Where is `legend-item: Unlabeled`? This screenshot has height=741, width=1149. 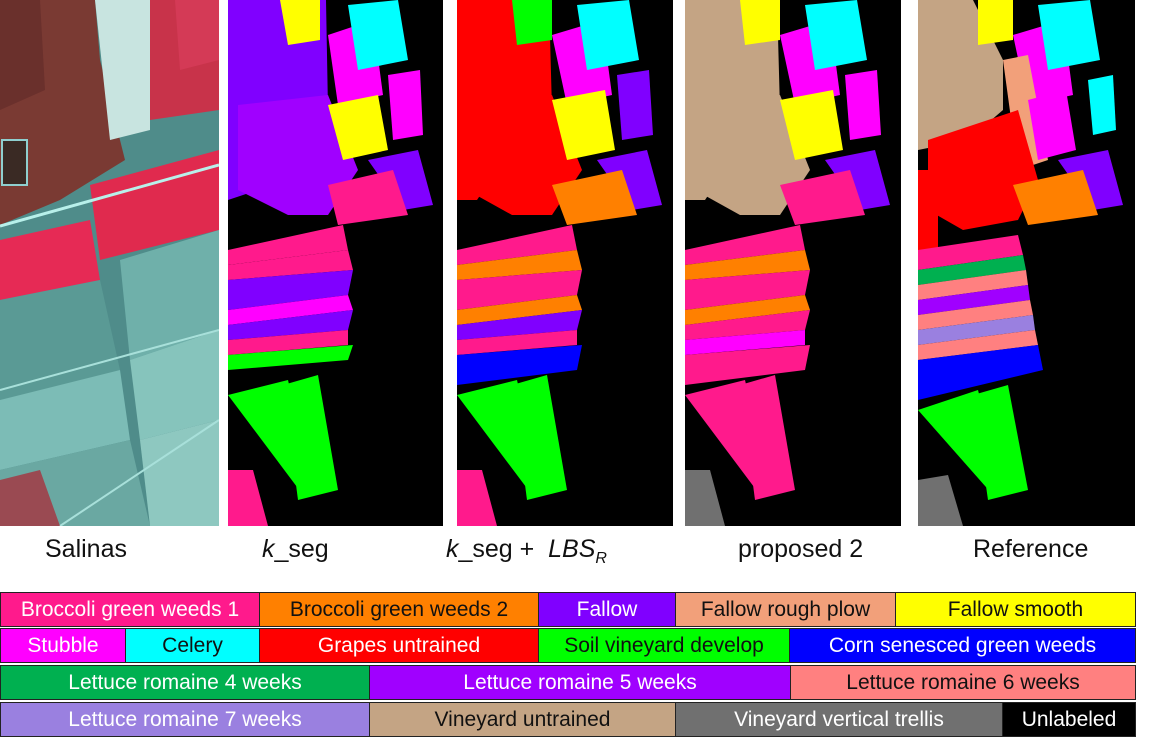
legend-item: Unlabeled is located at coordinates (1069, 719).